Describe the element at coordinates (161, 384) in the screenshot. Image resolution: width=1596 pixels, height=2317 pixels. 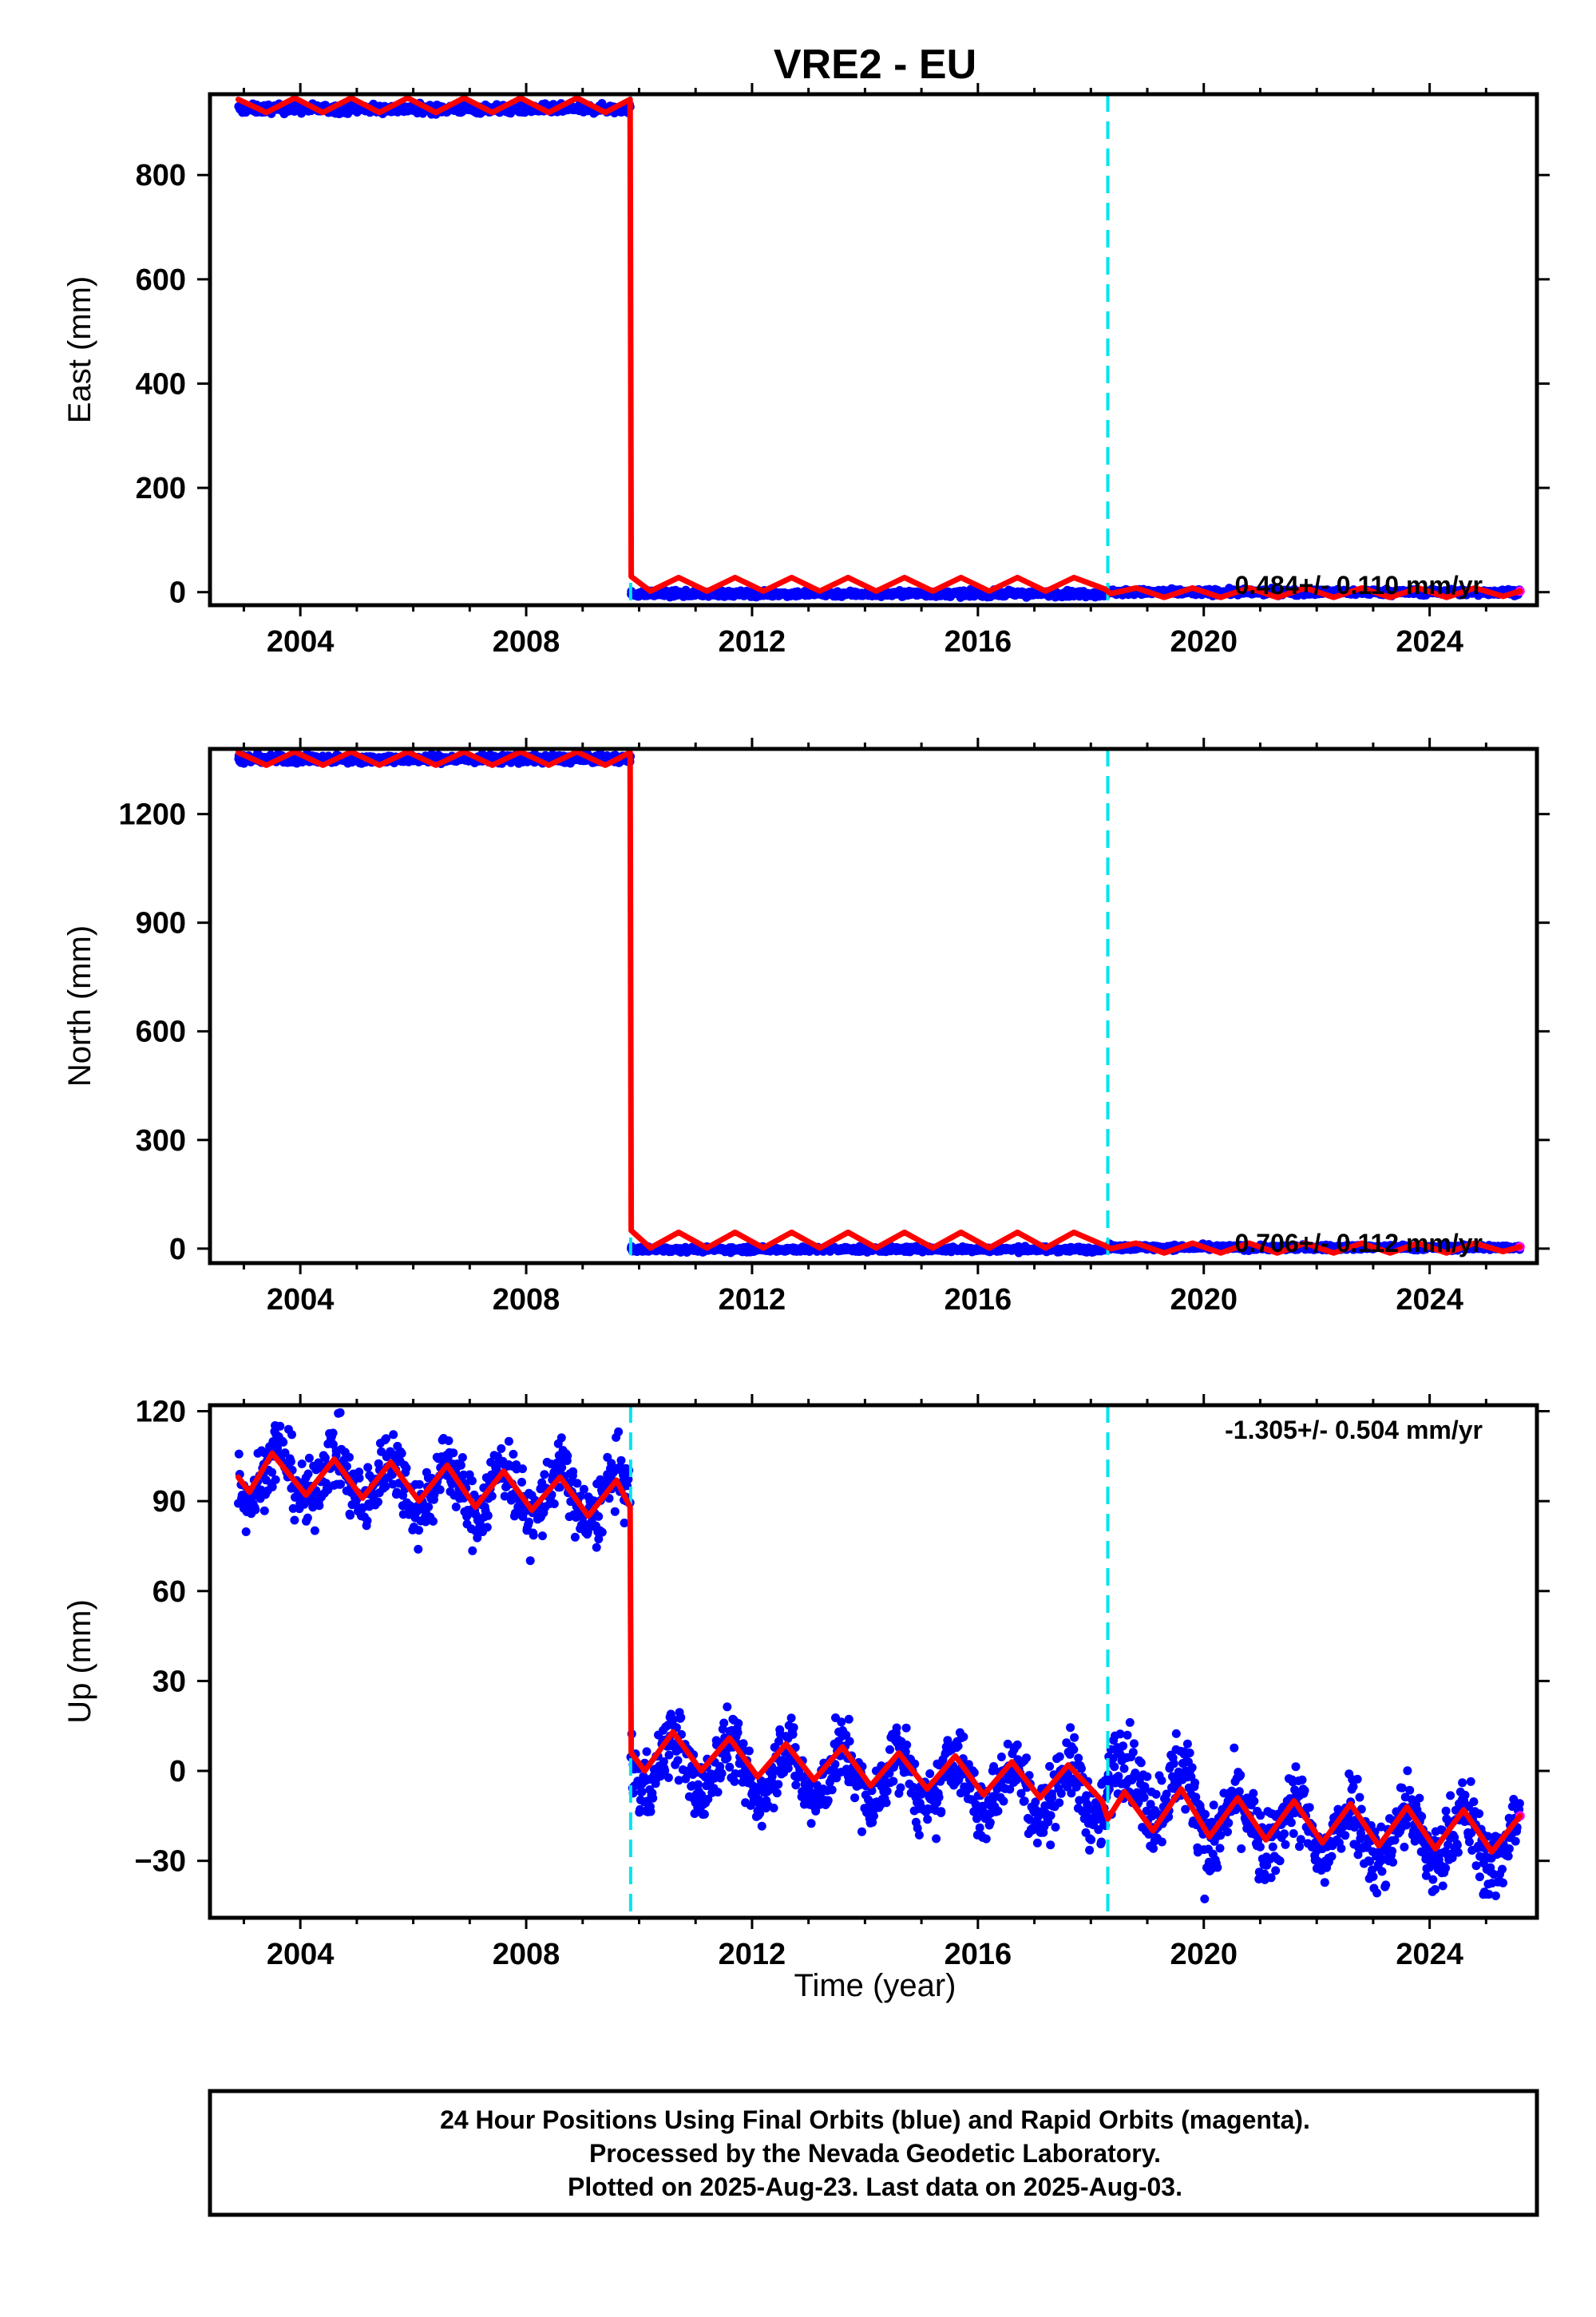
I see `y-tick-label: 400` at that location.